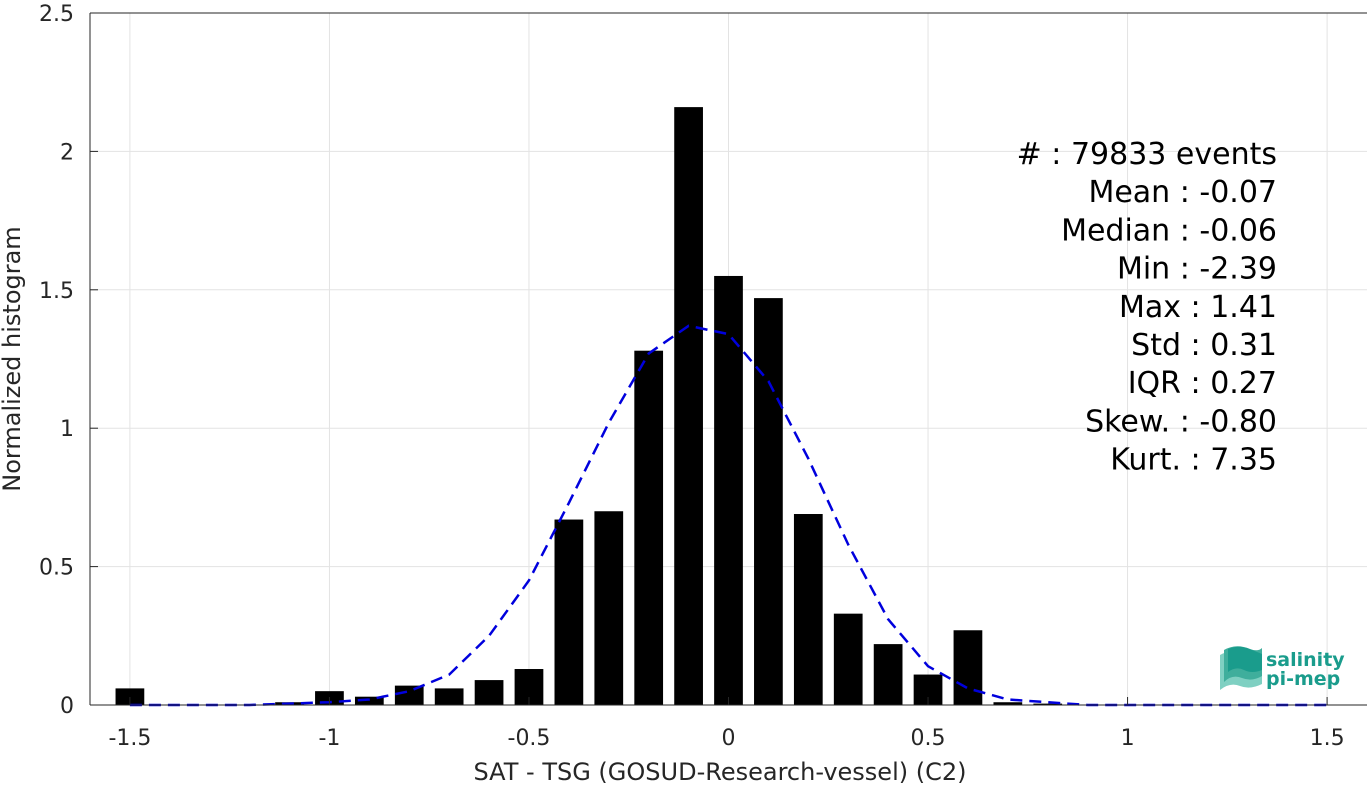  Describe the element at coordinates (56, 14) in the screenshot. I see `y-tick-label: 2.5` at that location.